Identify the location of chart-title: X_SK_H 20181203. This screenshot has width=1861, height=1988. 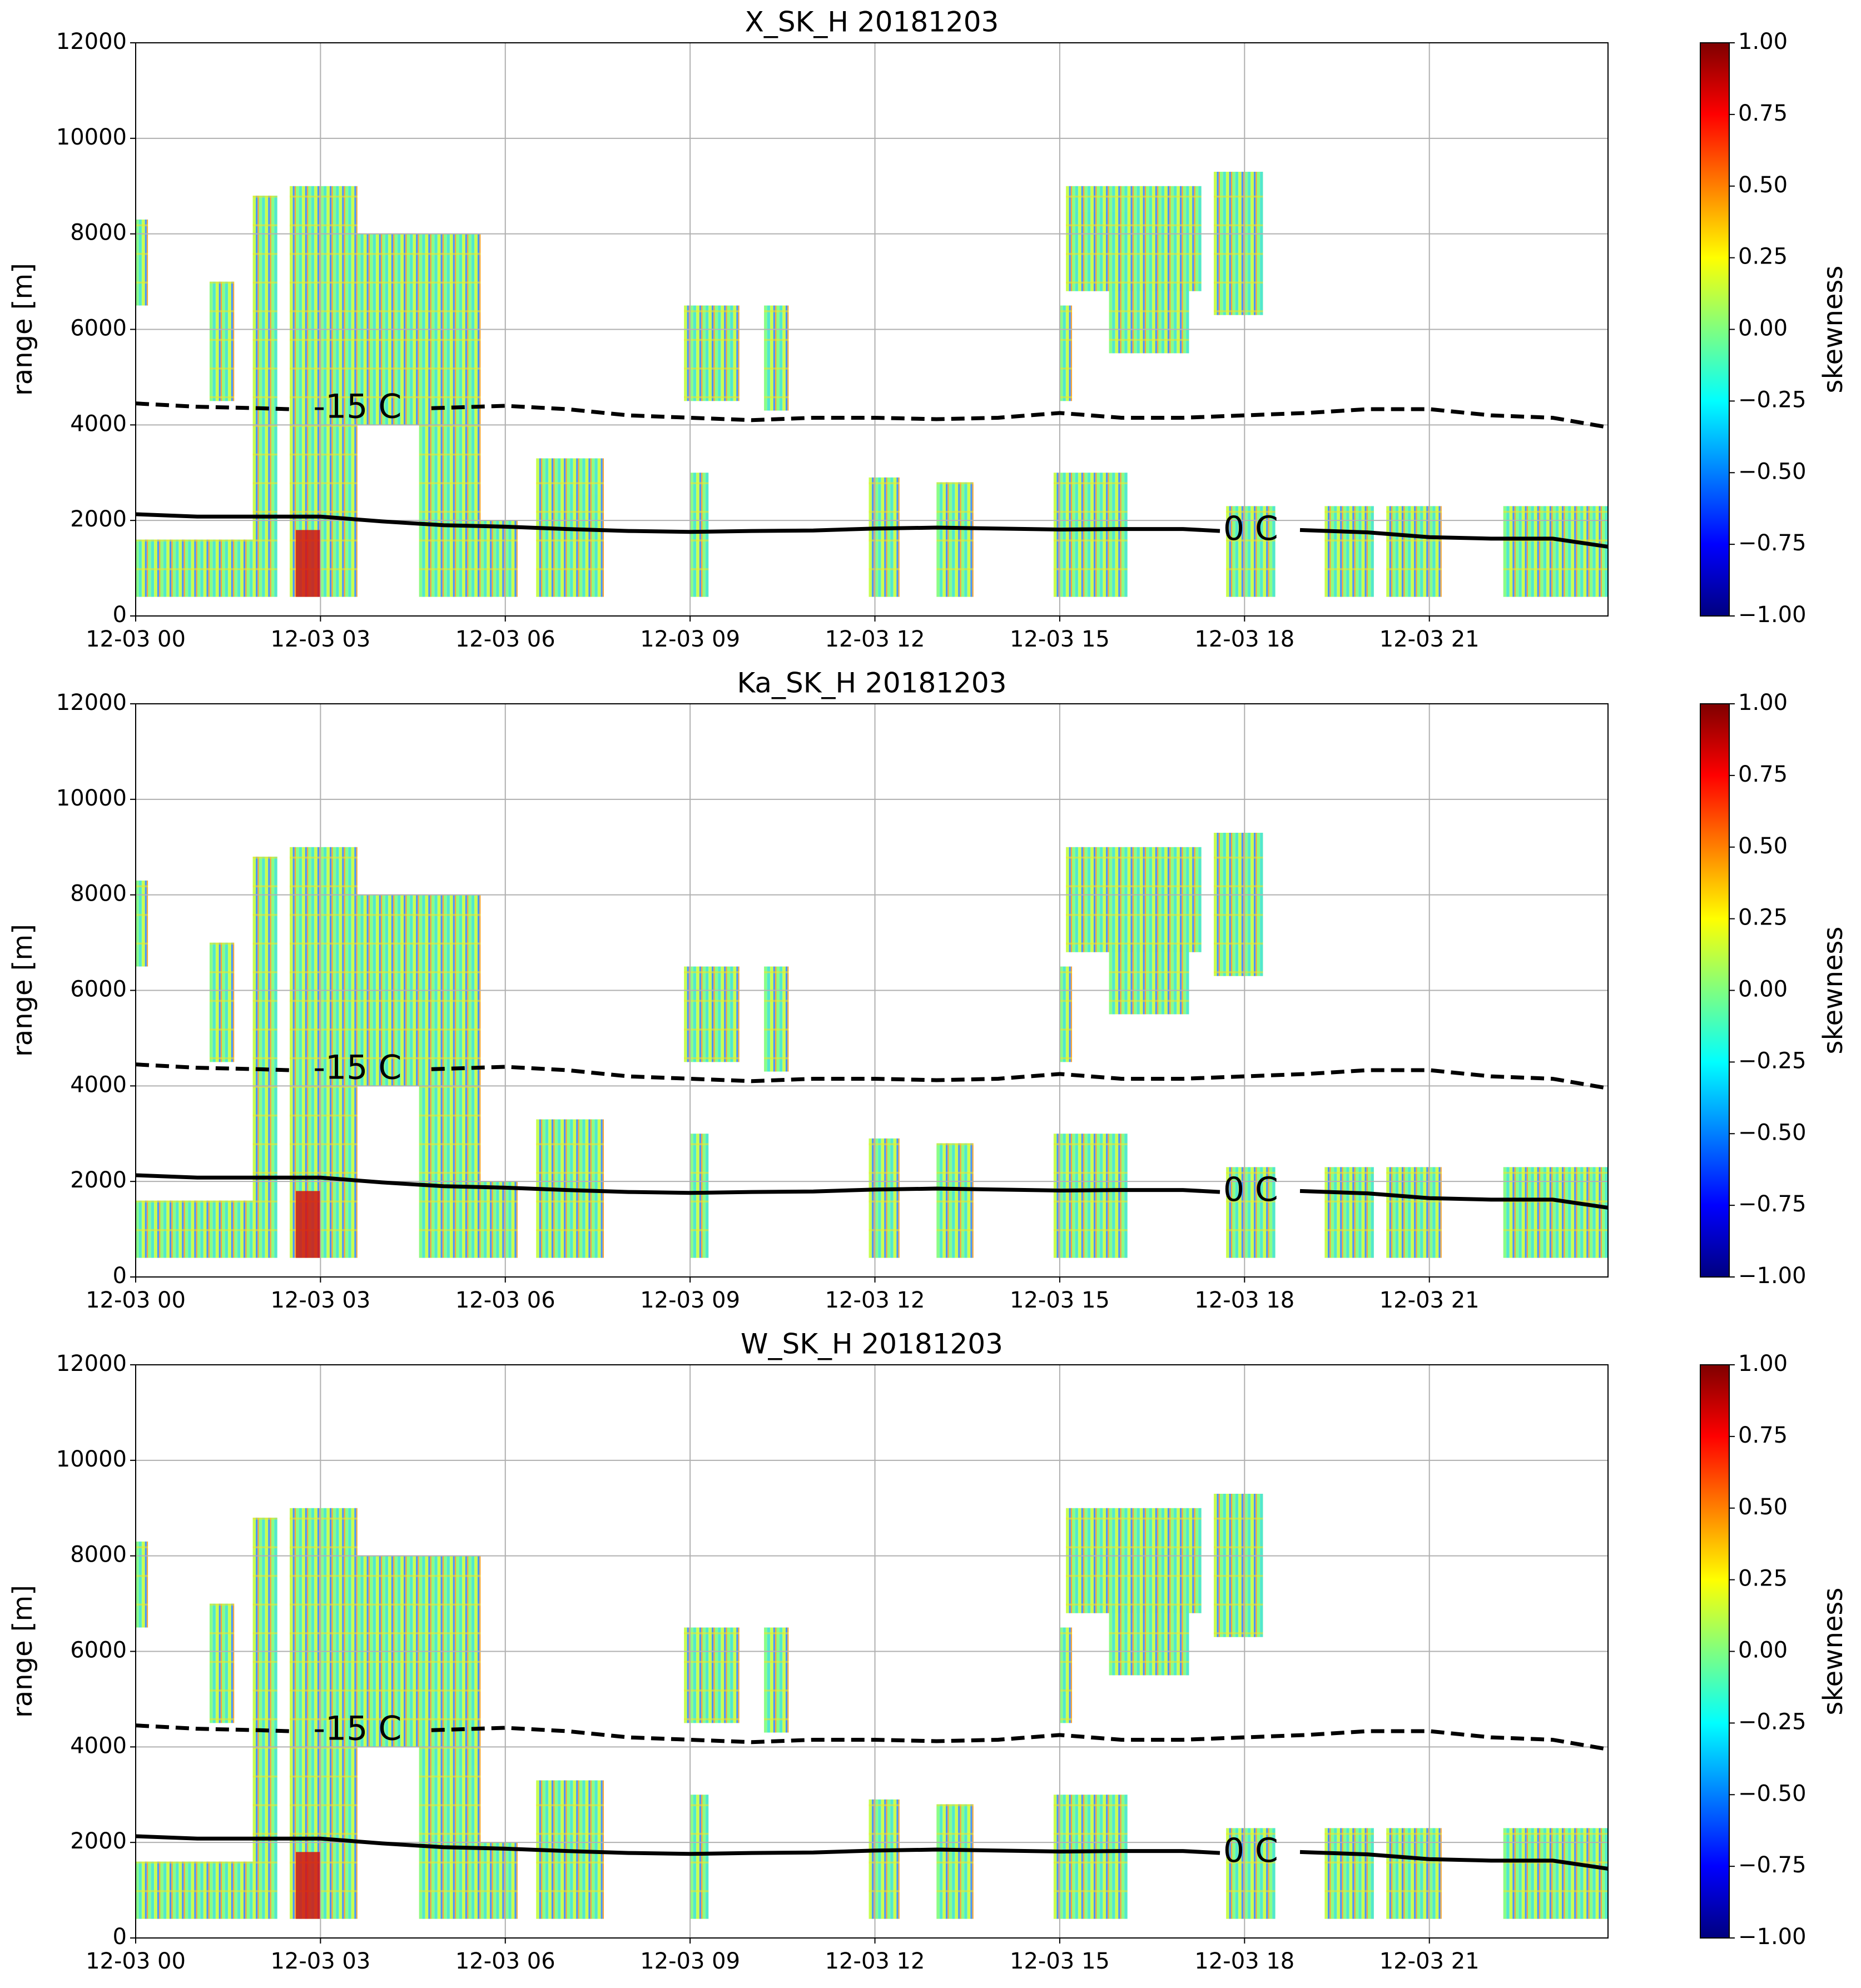
(872, 22).